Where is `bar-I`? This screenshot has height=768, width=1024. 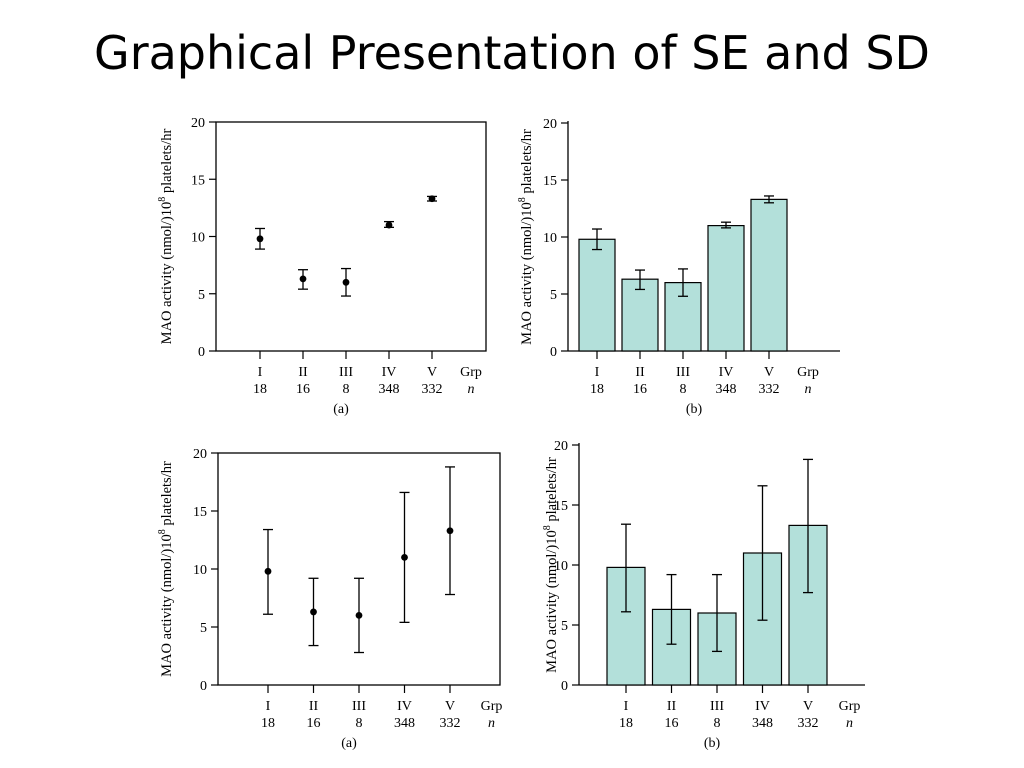
bar-I is located at coordinates (597, 295).